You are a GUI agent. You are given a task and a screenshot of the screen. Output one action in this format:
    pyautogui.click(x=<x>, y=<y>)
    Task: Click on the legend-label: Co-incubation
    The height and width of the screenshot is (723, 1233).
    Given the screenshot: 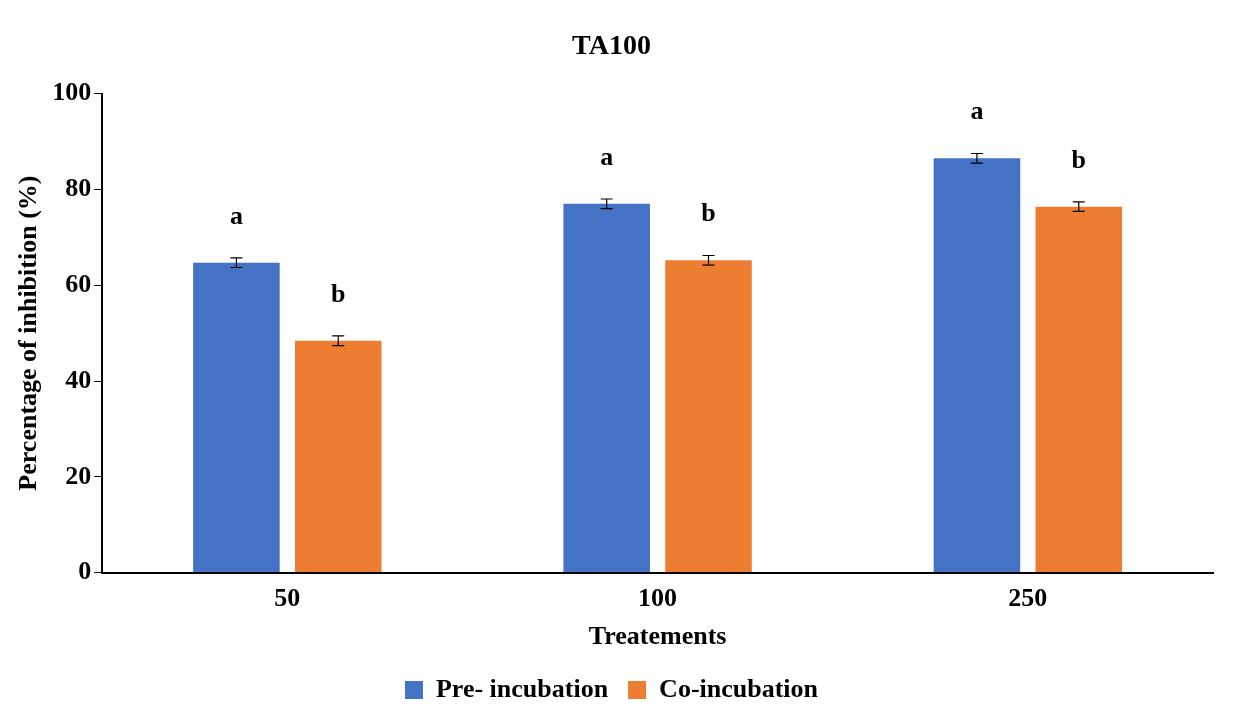 What is the action you would take?
    pyautogui.click(x=739, y=688)
    